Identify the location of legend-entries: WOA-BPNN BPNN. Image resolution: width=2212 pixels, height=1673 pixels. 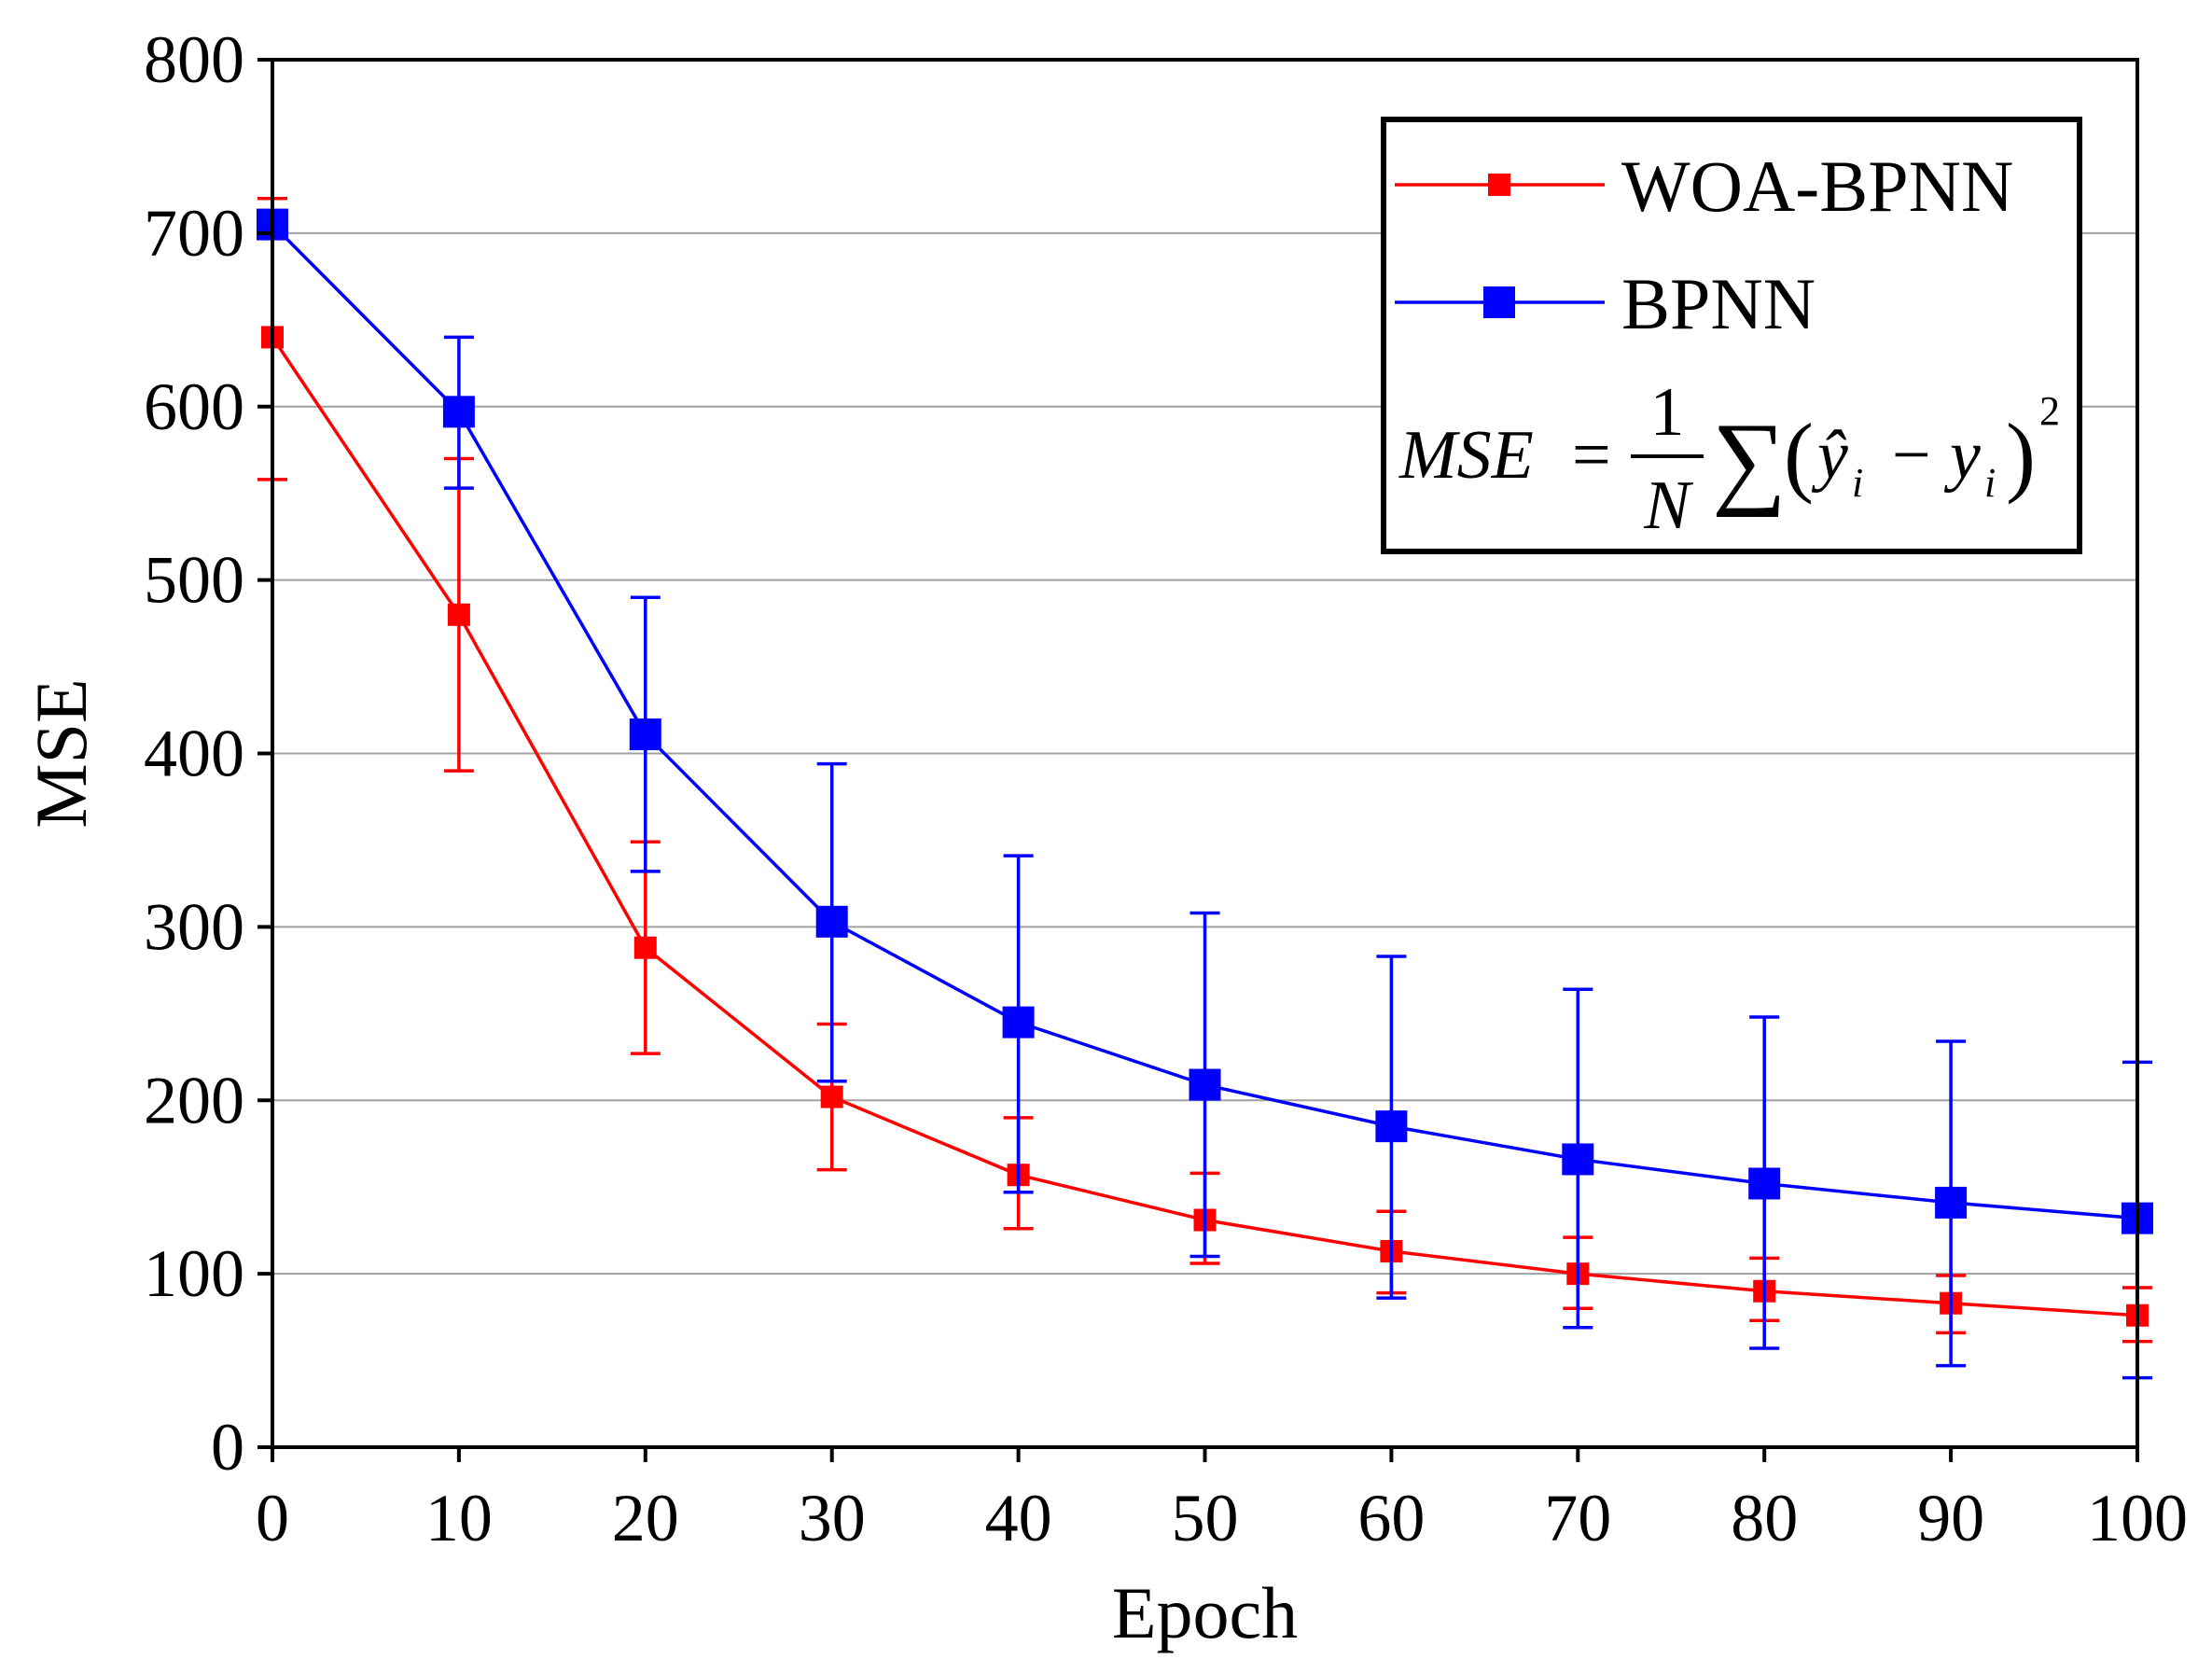
(1704, 245).